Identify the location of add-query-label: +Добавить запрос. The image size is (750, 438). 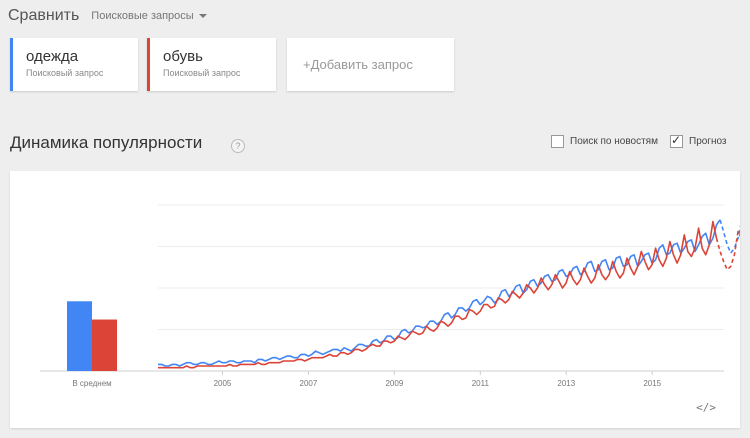
(358, 64).